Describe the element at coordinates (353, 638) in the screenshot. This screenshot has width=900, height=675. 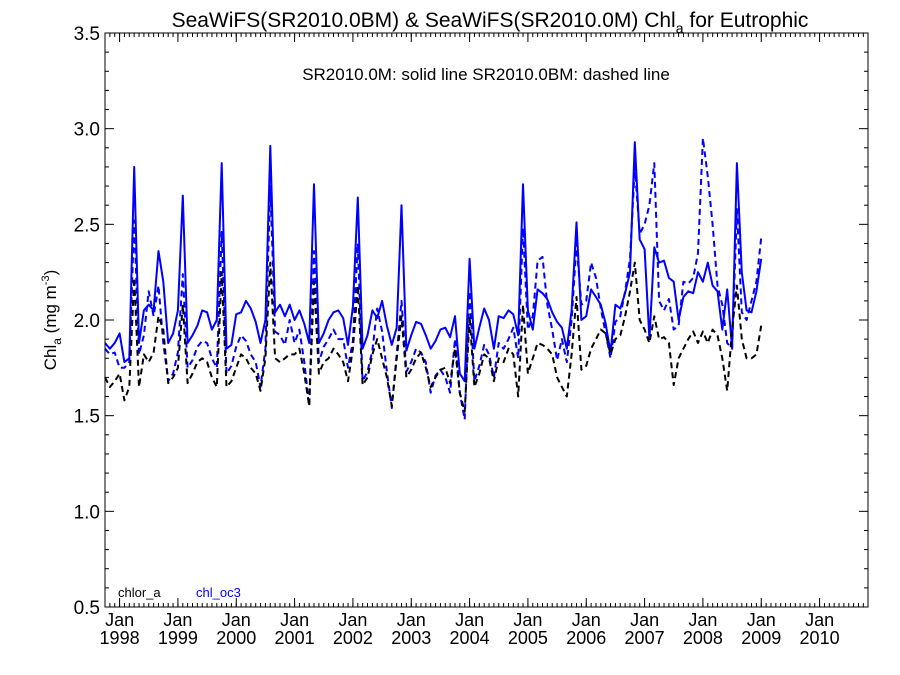
I see `x-tick-label-year: 2002` at that location.